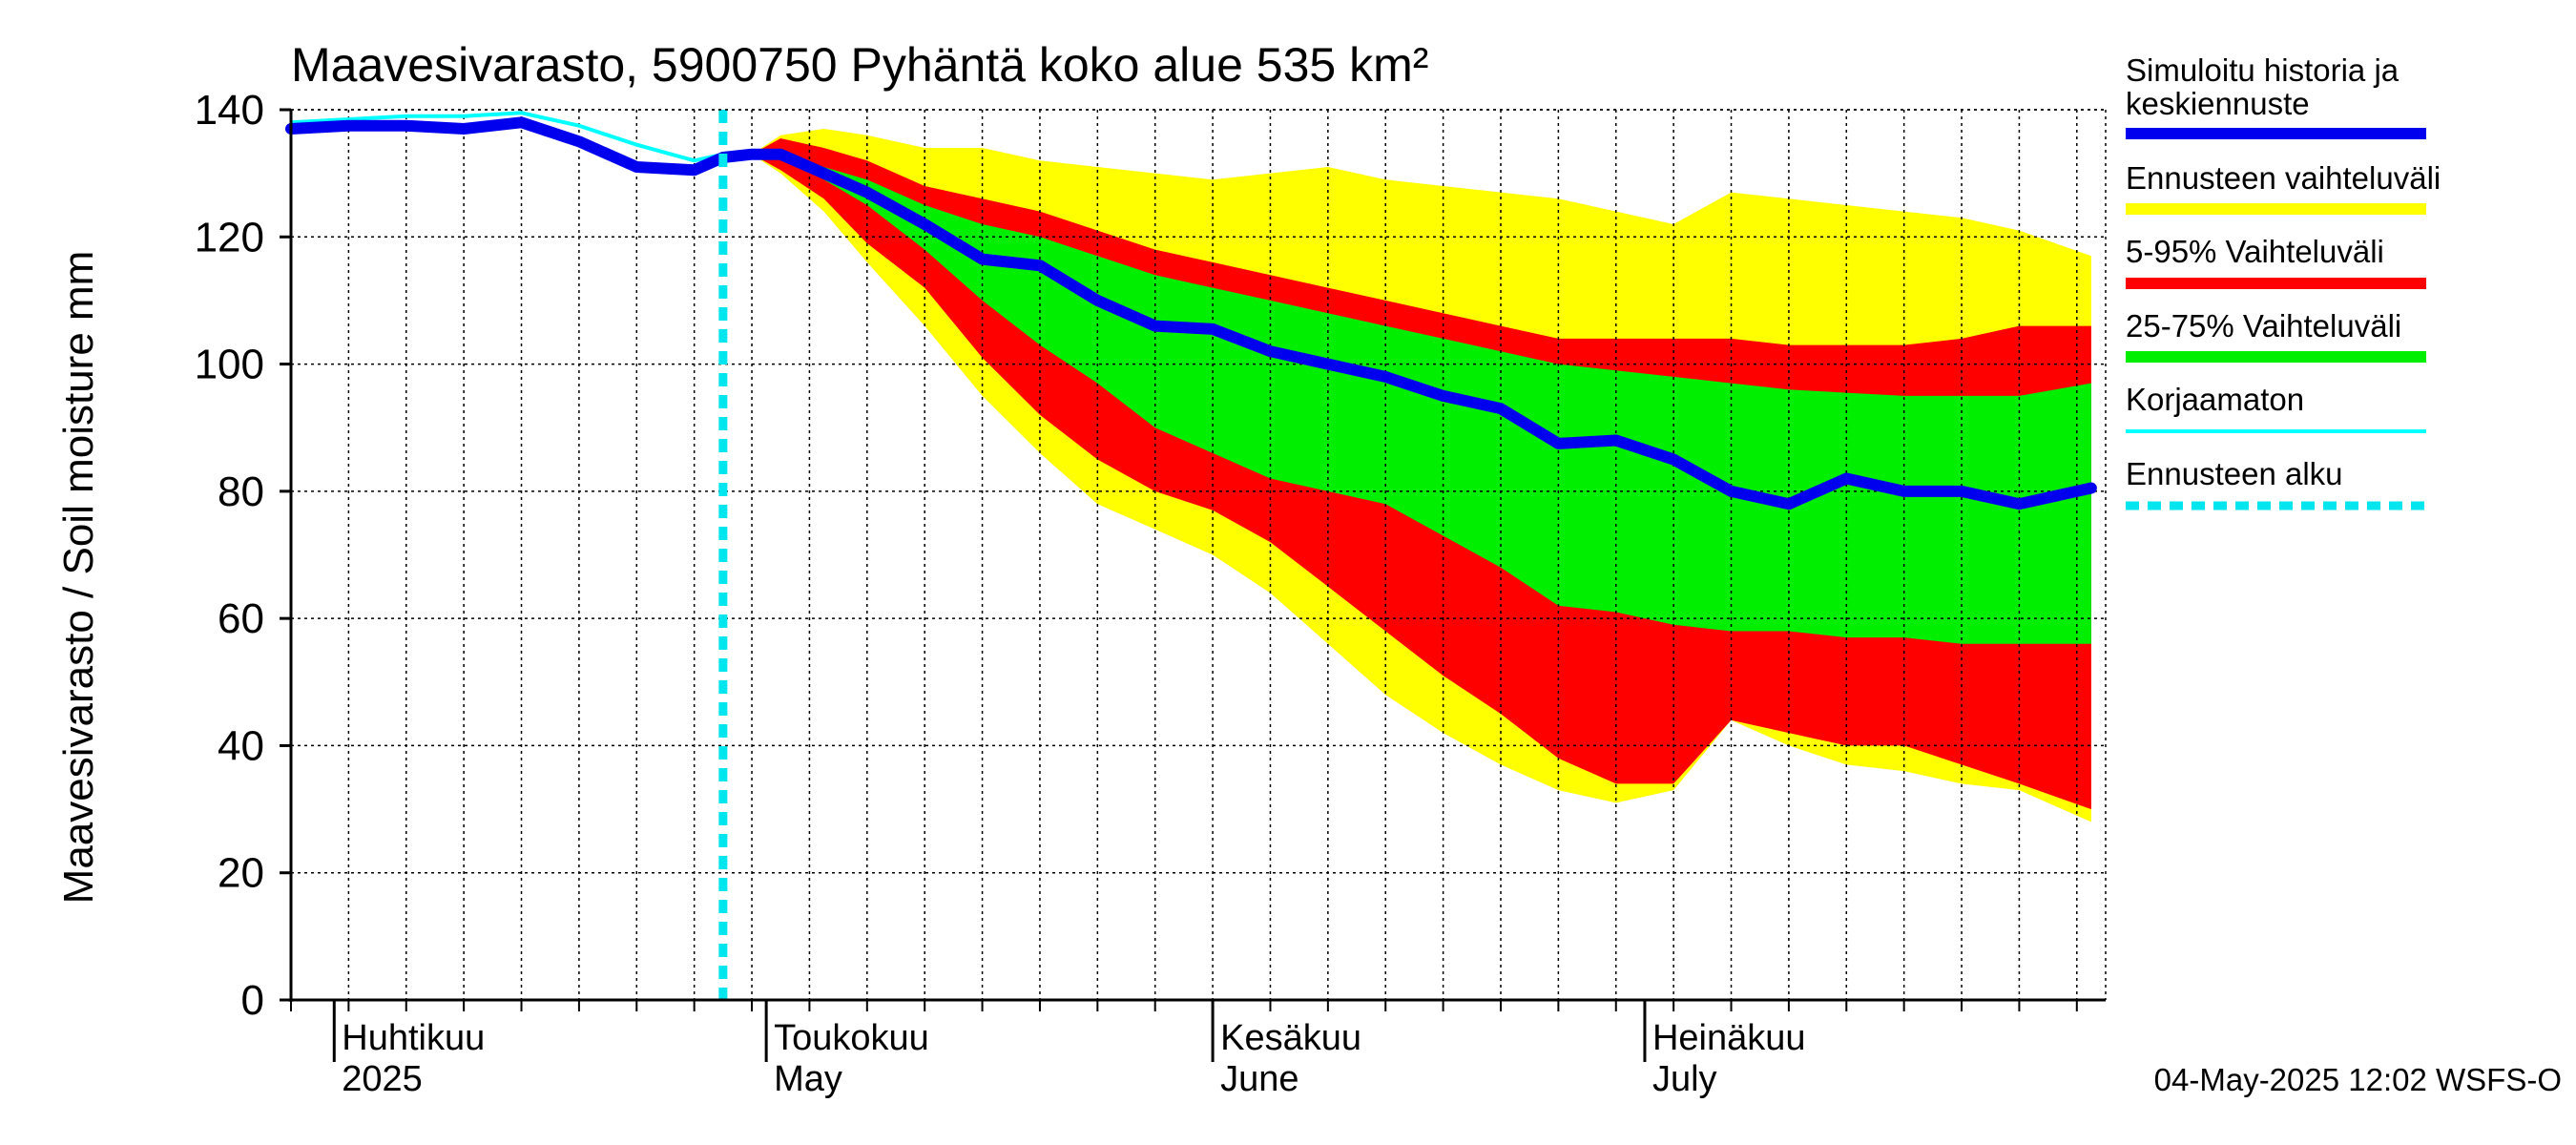 This screenshot has width=2576, height=1145. I want to click on y-tick-label: 20, so click(241, 873).